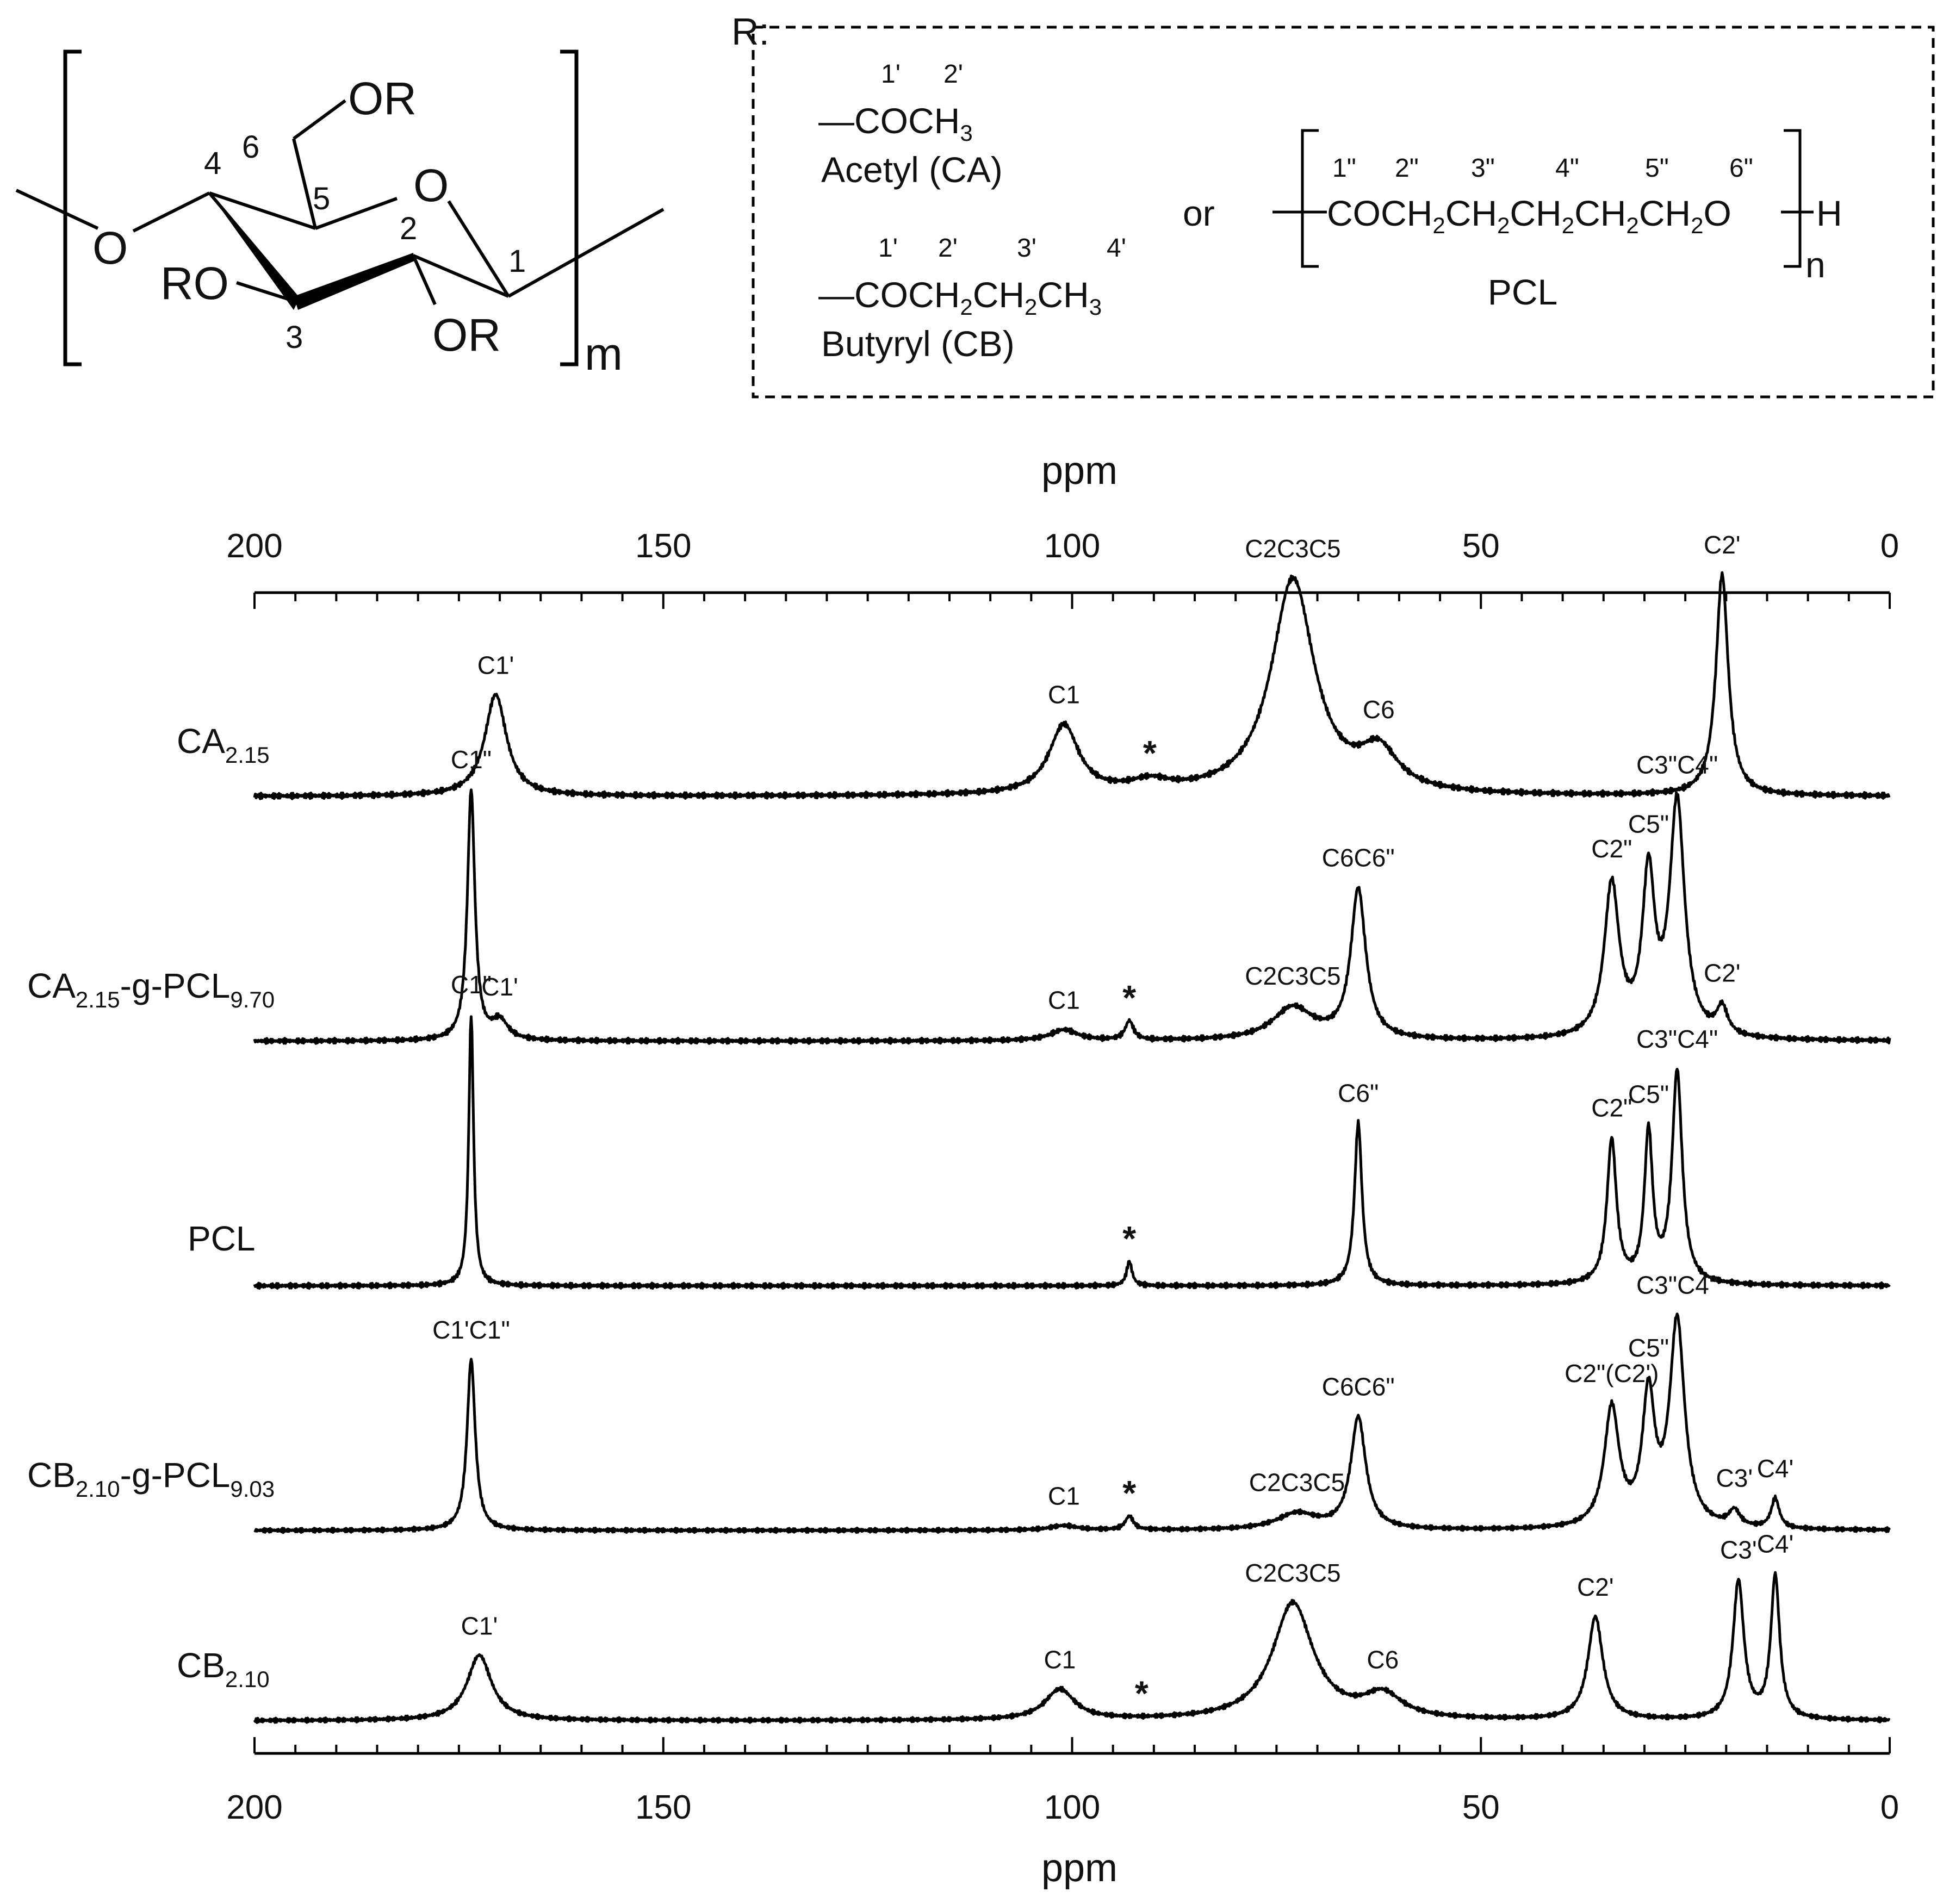 The height and width of the screenshot is (1904, 1943). What do you see at coordinates (1657, 168) in the screenshot?
I see `pcl-num-5: 5"` at bounding box center [1657, 168].